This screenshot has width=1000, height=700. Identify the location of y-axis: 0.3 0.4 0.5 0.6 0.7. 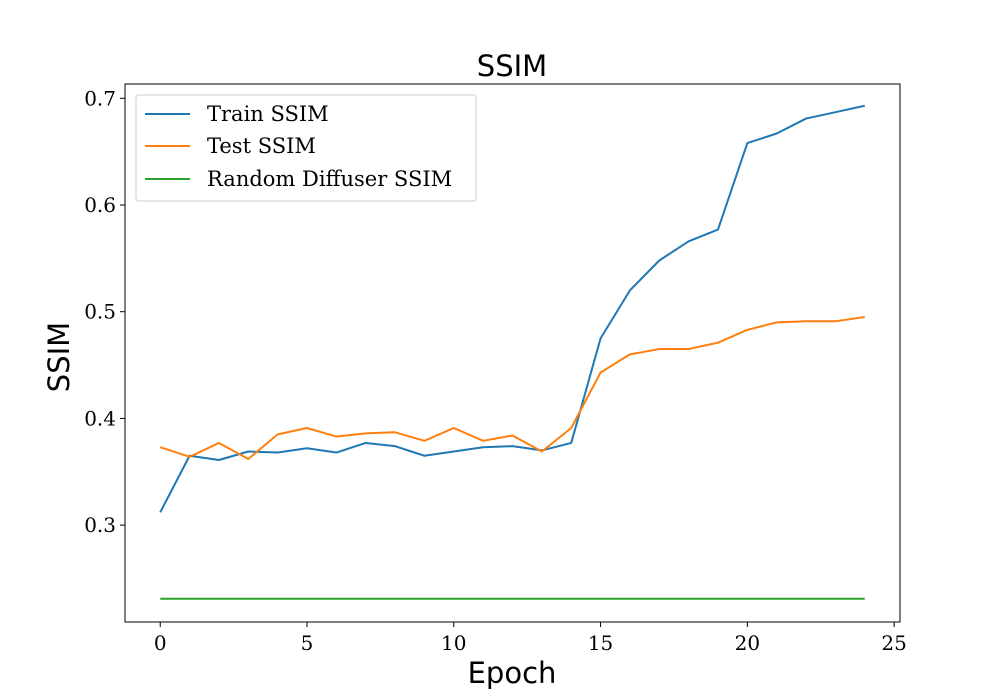
(104, 311).